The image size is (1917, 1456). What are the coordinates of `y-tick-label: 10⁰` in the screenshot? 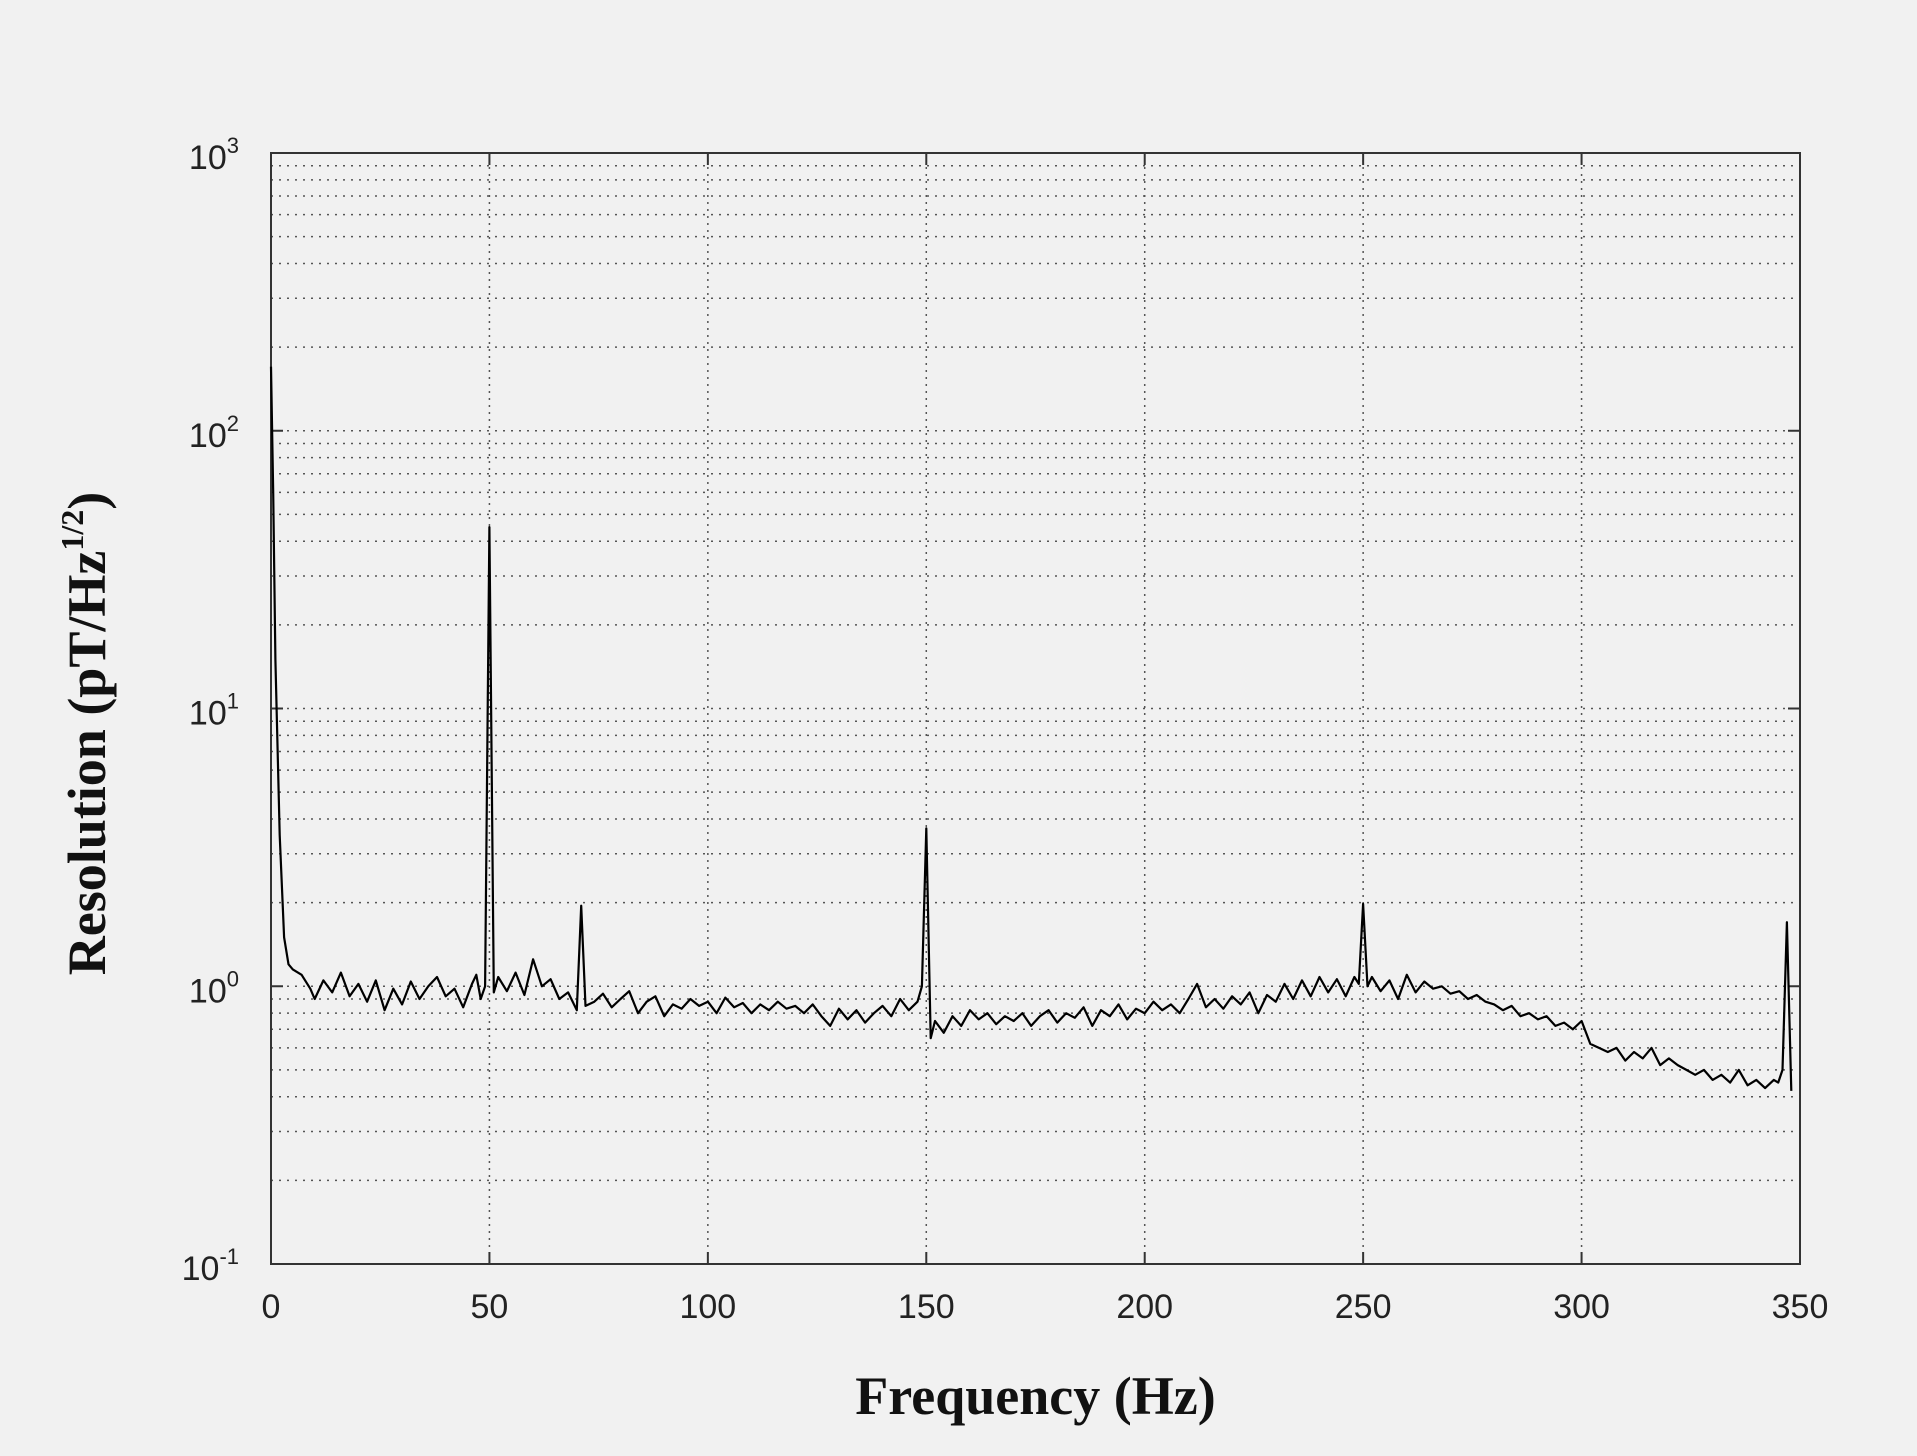 It's located at (214, 988).